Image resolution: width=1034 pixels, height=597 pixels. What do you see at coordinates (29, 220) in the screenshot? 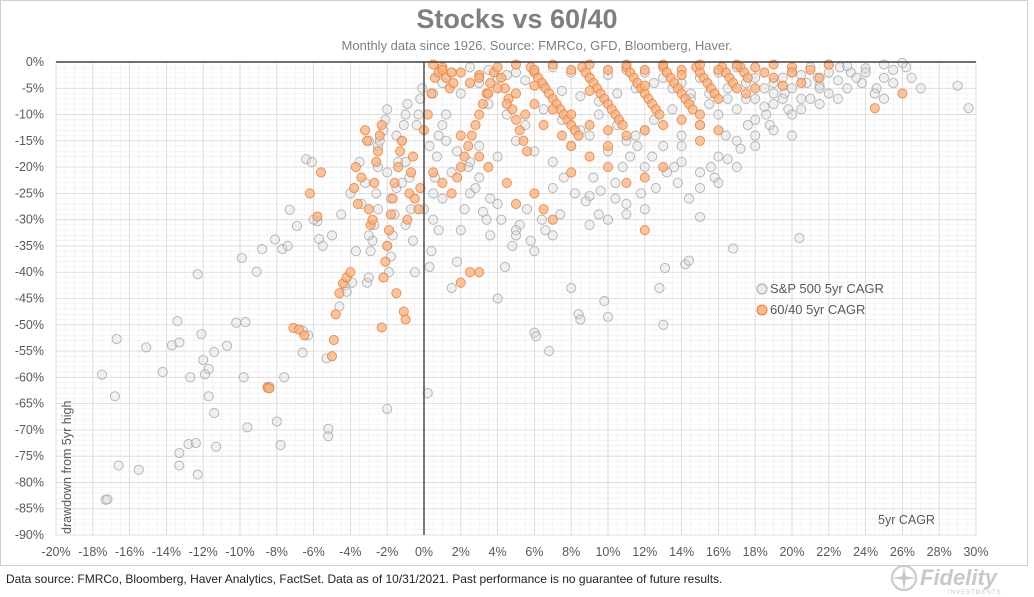
I see `y-tick-label: -30%` at bounding box center [29, 220].